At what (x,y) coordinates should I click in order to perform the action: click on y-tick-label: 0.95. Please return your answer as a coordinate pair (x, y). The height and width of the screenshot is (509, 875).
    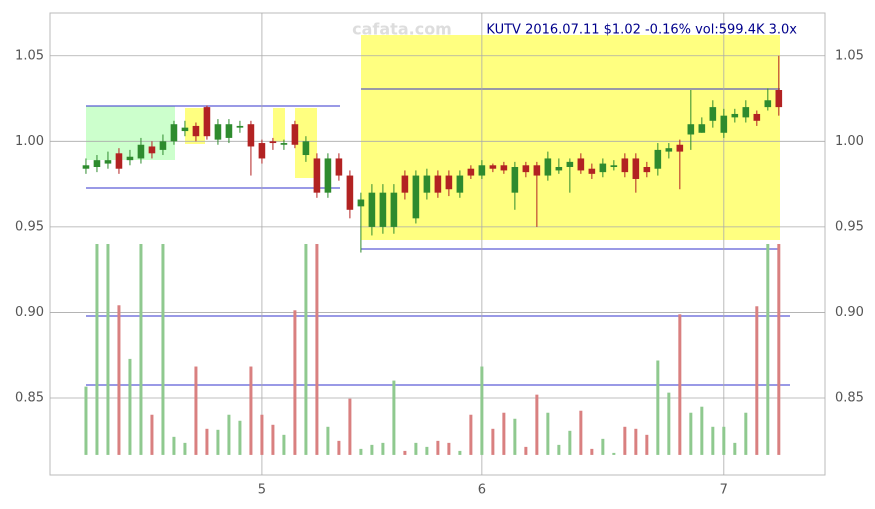
    Looking at the image, I should click on (29, 226).